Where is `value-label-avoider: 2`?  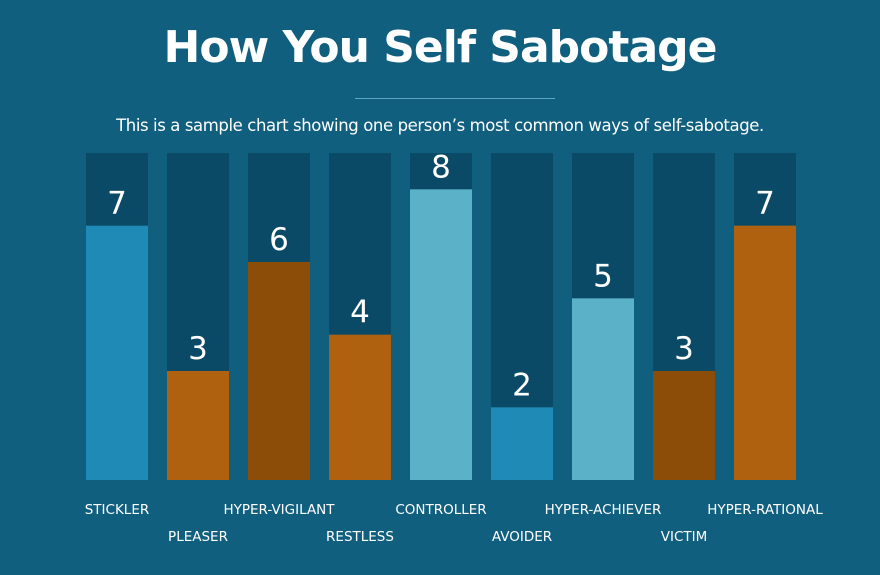 value-label-avoider: 2 is located at coordinates (522, 385).